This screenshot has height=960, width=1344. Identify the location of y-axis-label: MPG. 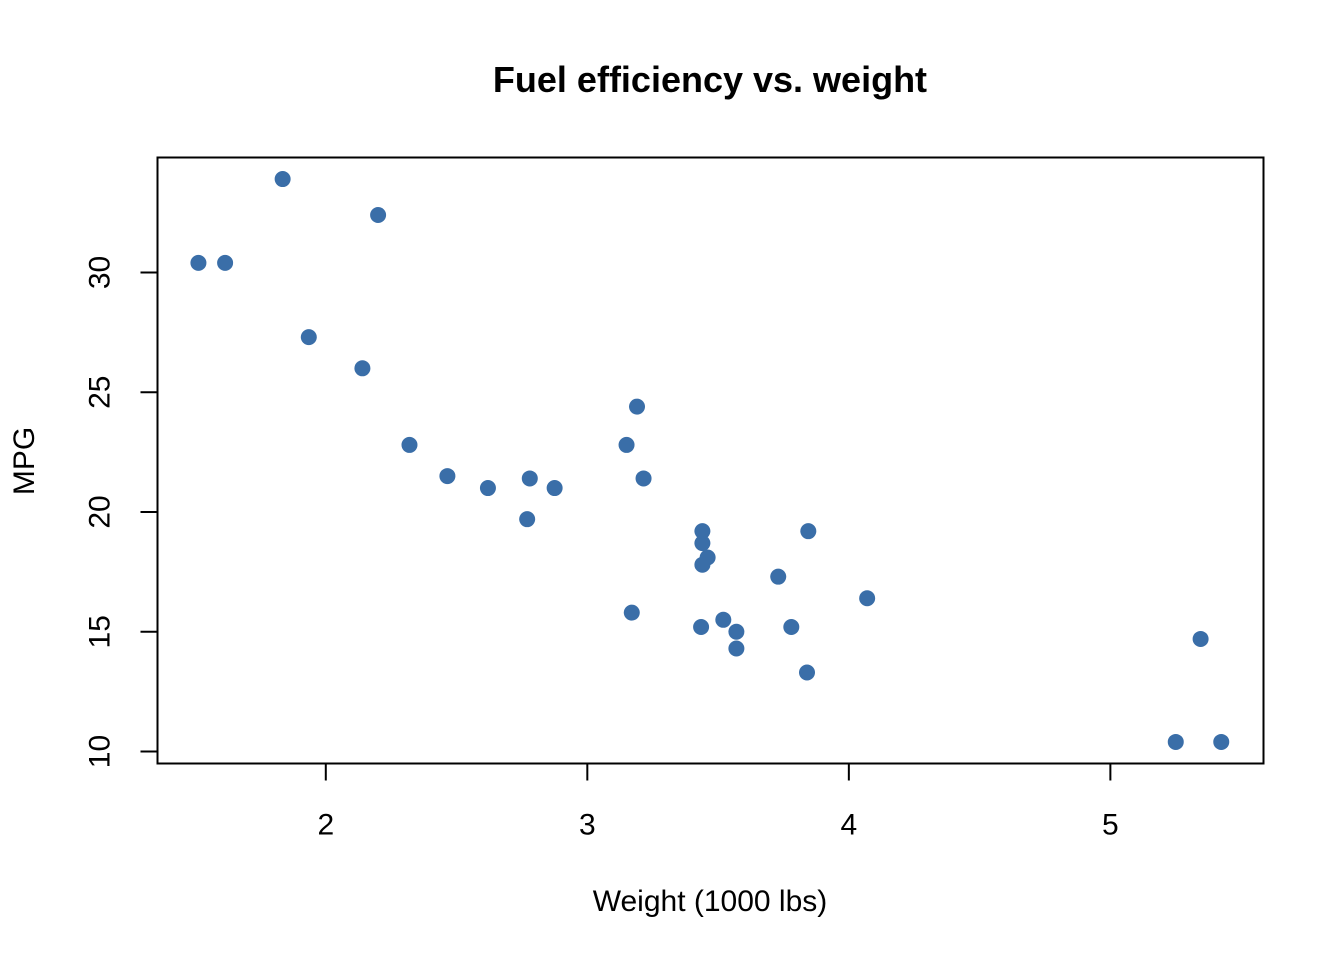
(24, 461).